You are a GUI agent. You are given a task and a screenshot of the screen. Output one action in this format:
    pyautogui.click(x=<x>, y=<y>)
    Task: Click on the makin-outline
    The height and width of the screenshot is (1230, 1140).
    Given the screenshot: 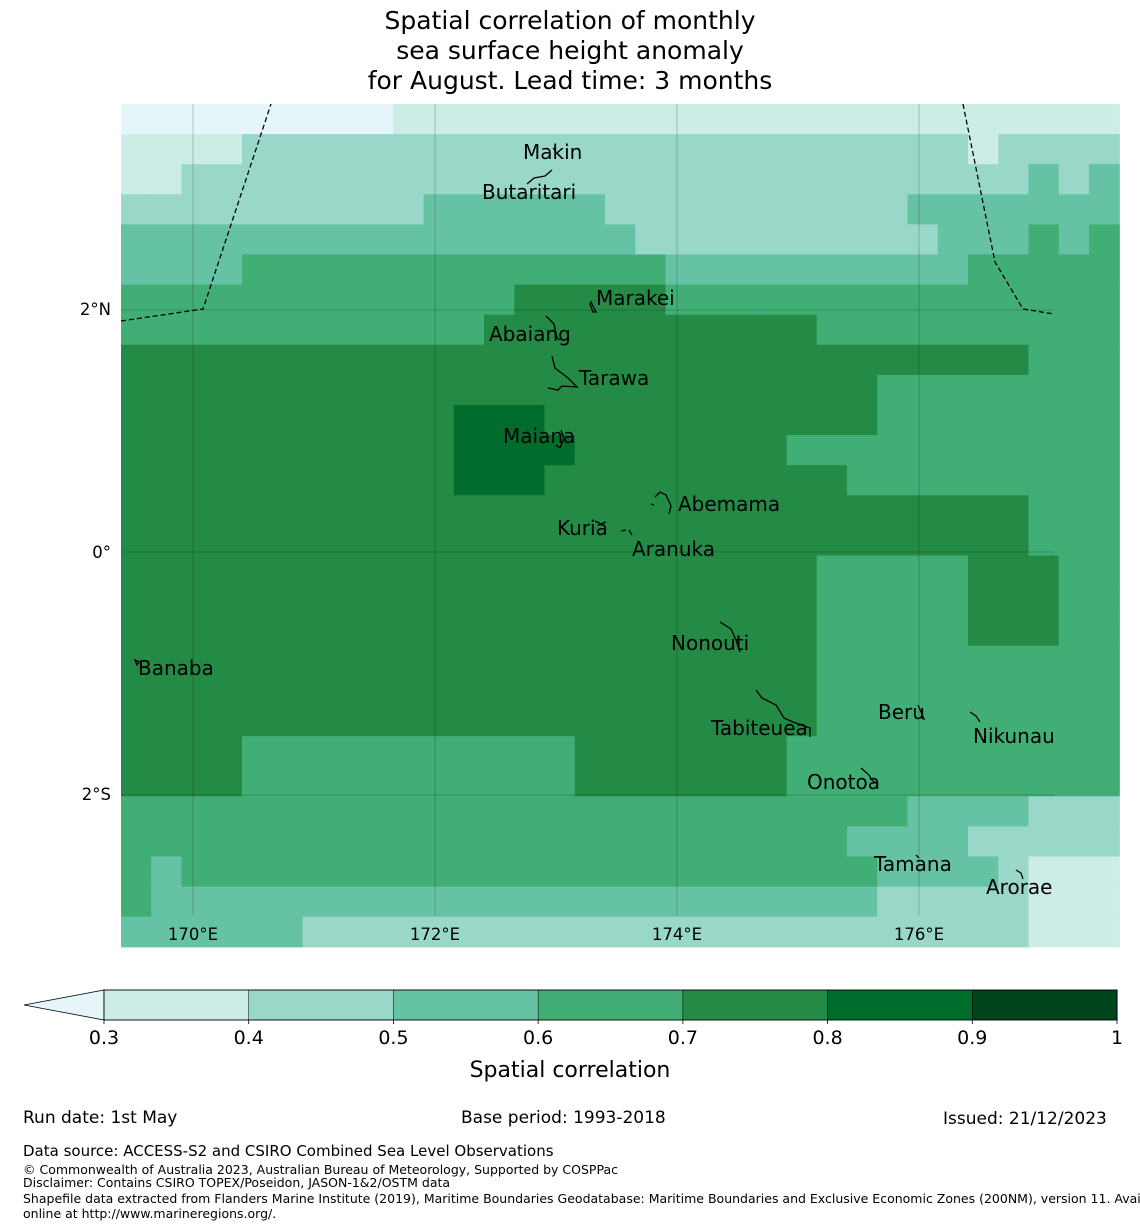 What is the action you would take?
    pyautogui.click(x=554, y=150)
    